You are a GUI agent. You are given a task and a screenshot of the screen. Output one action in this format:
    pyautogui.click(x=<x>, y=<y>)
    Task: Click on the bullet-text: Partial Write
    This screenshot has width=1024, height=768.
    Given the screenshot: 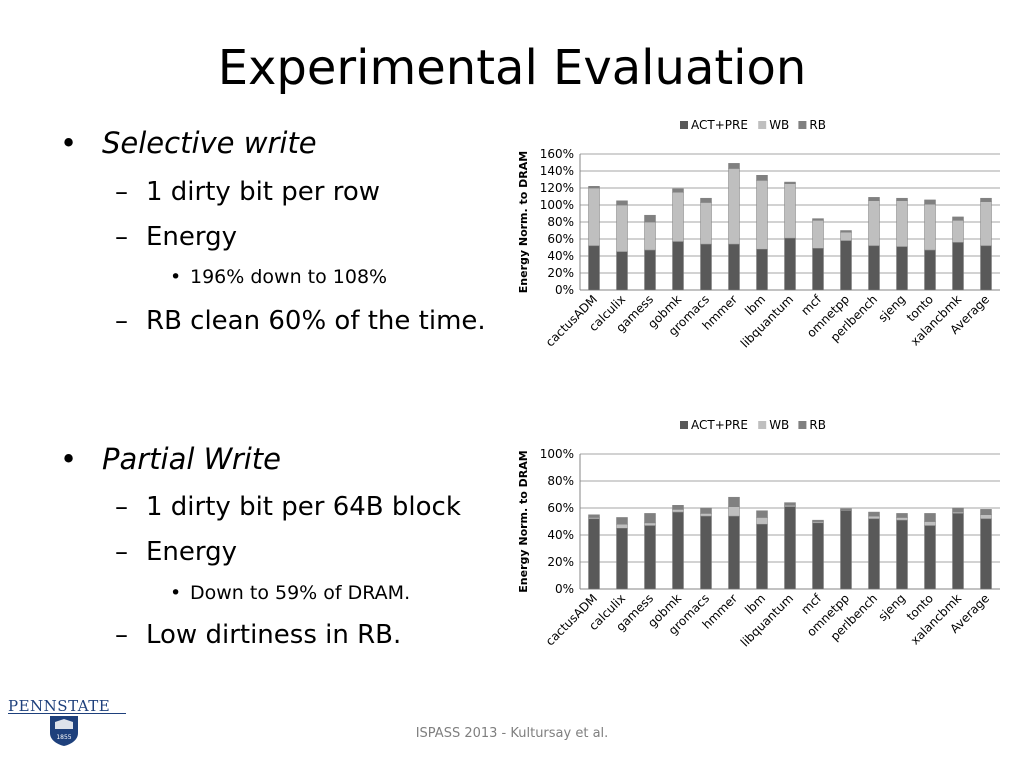 What is the action you would take?
    pyautogui.click(x=192, y=459)
    